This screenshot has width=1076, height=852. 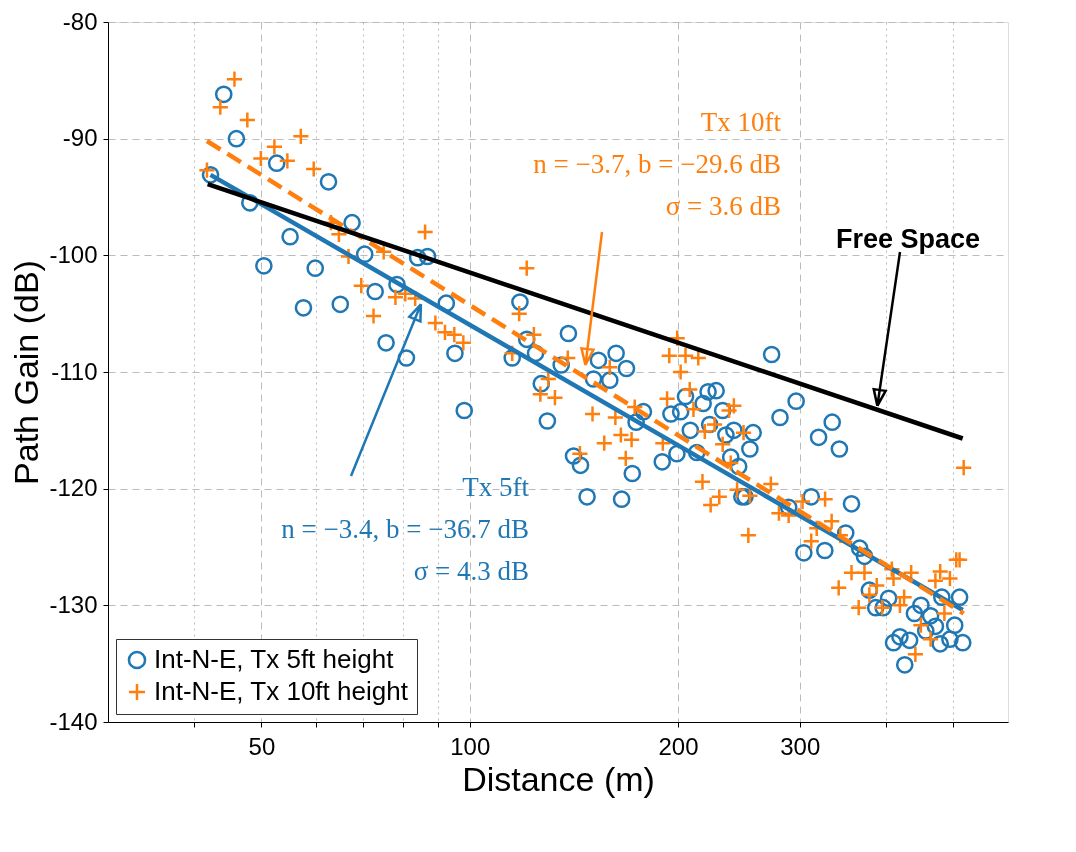 I want to click on y-tick-label: -100, so click(x=73, y=254).